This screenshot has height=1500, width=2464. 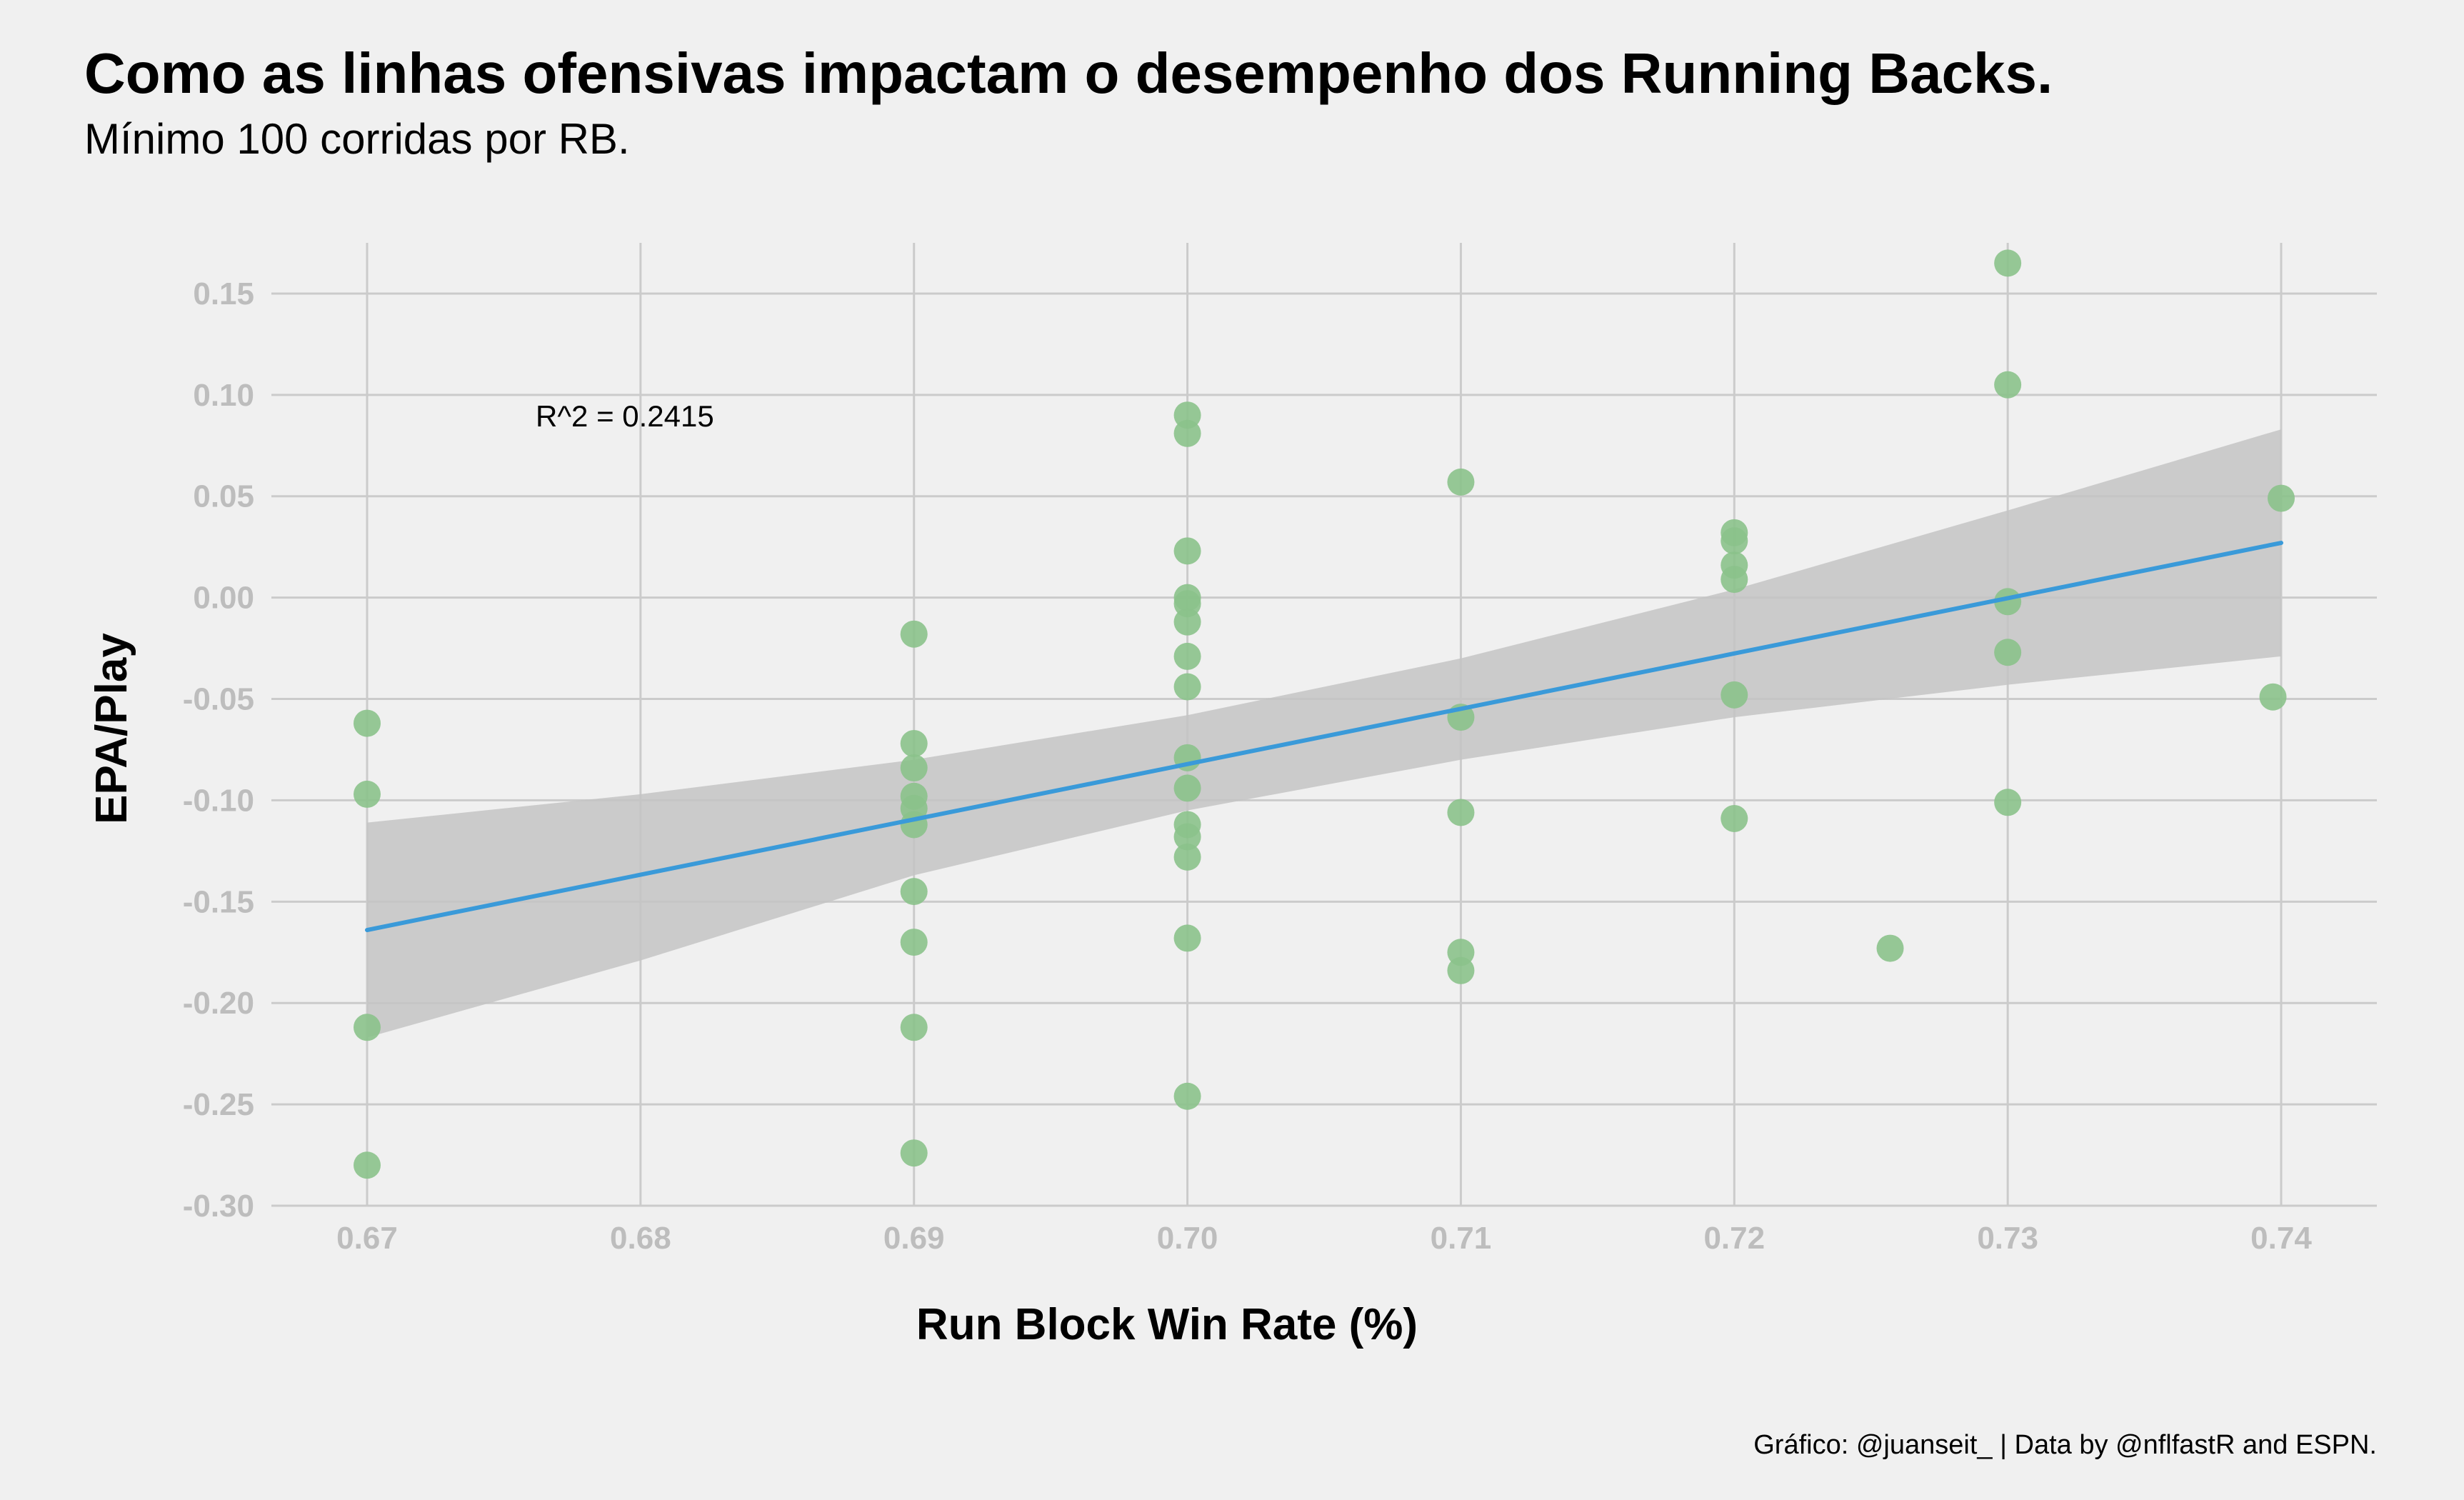 I want to click on y-tick-label: 0.10, so click(x=223, y=395).